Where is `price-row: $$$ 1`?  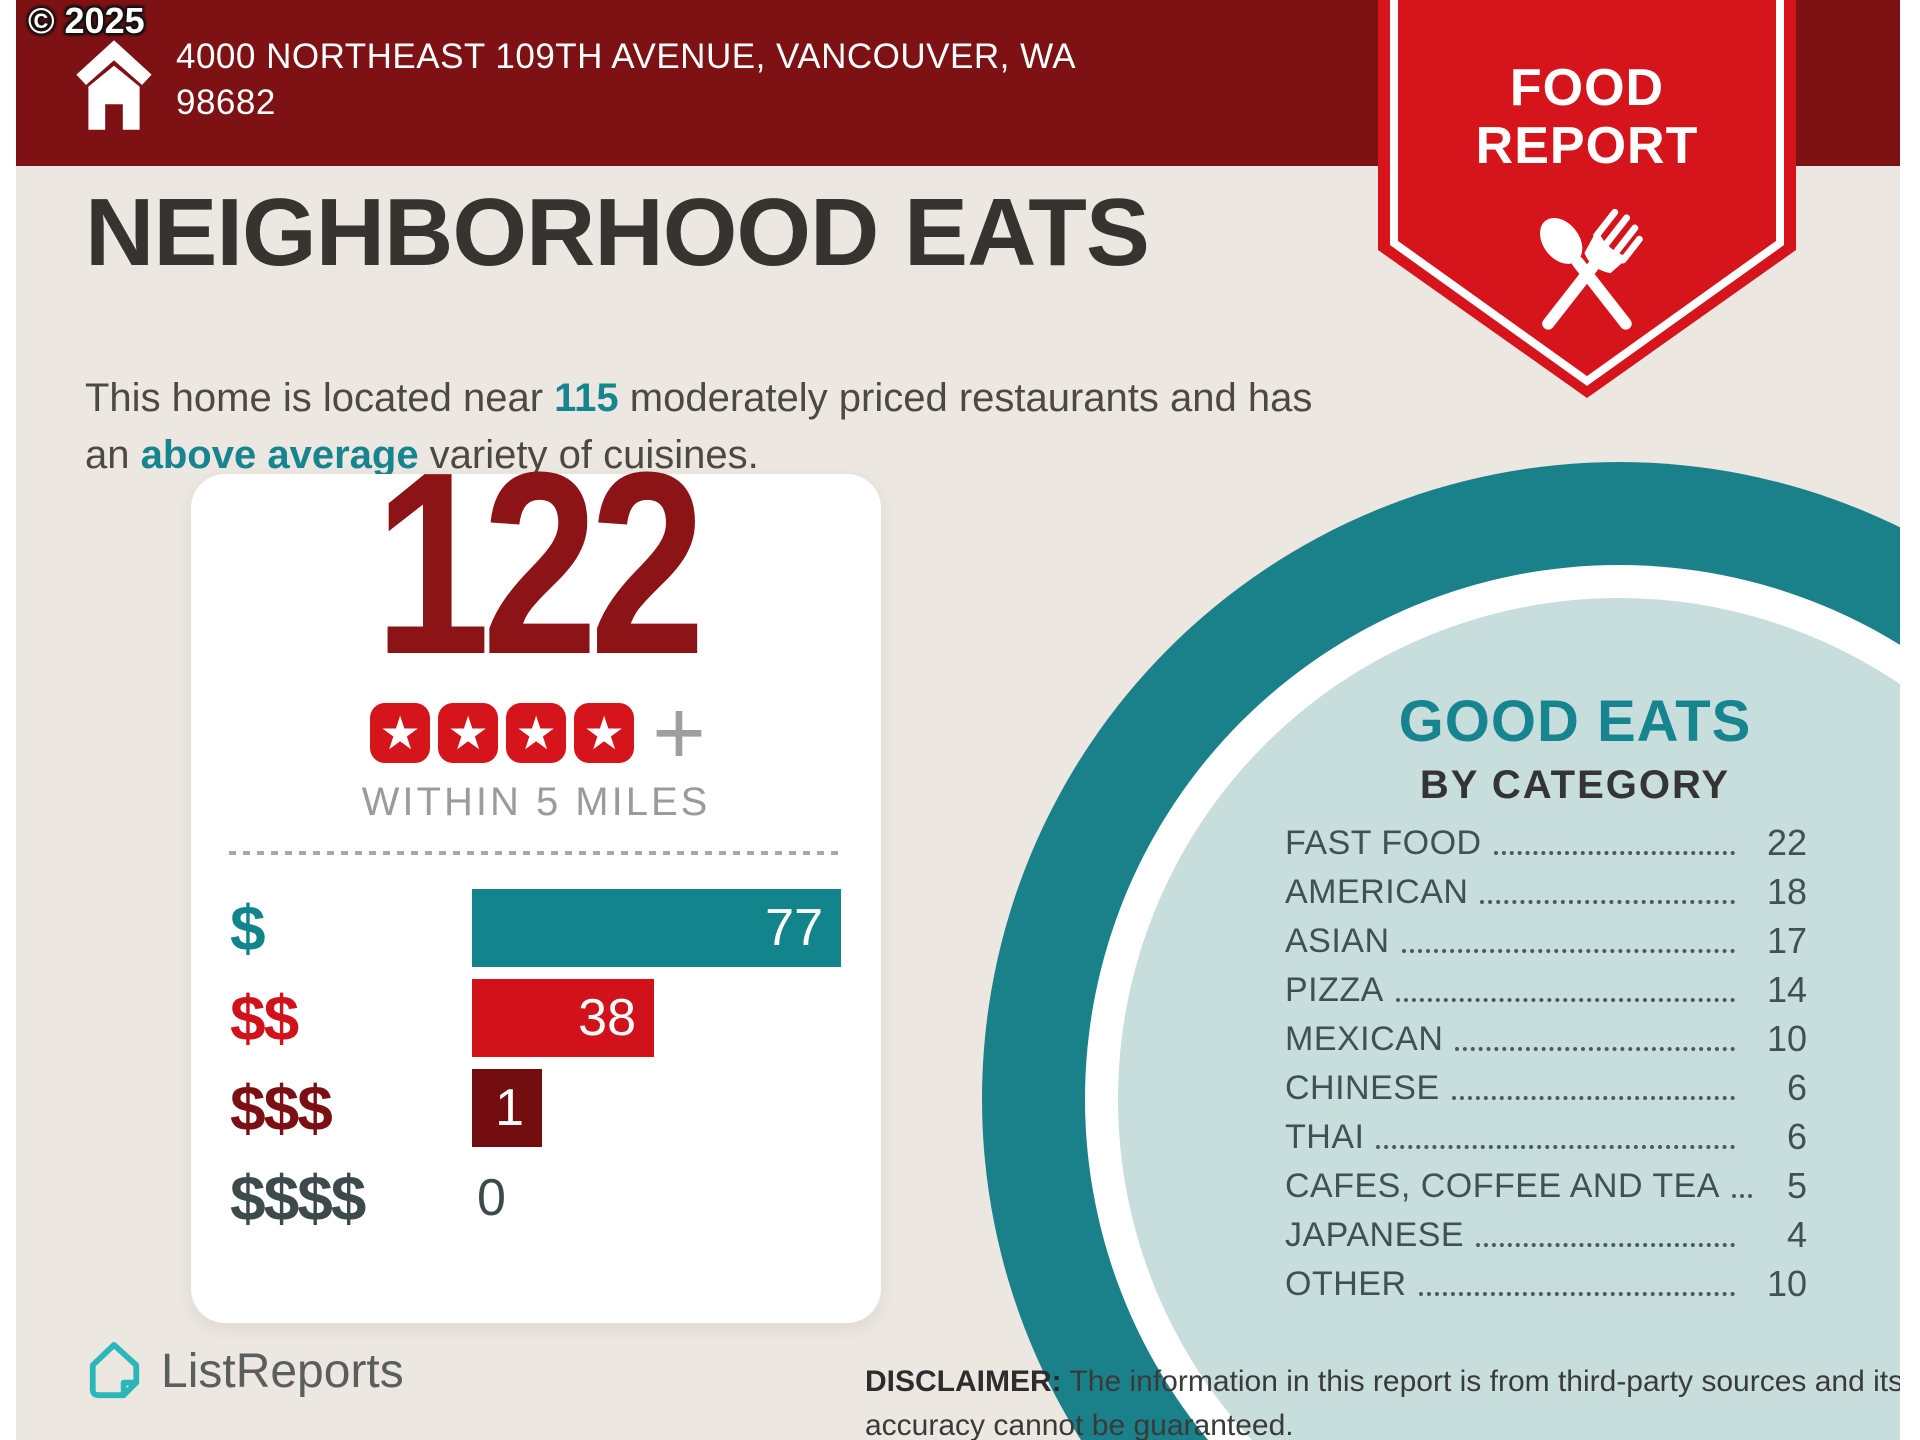
price-row: $$$ 1 is located at coordinates (544, 1108).